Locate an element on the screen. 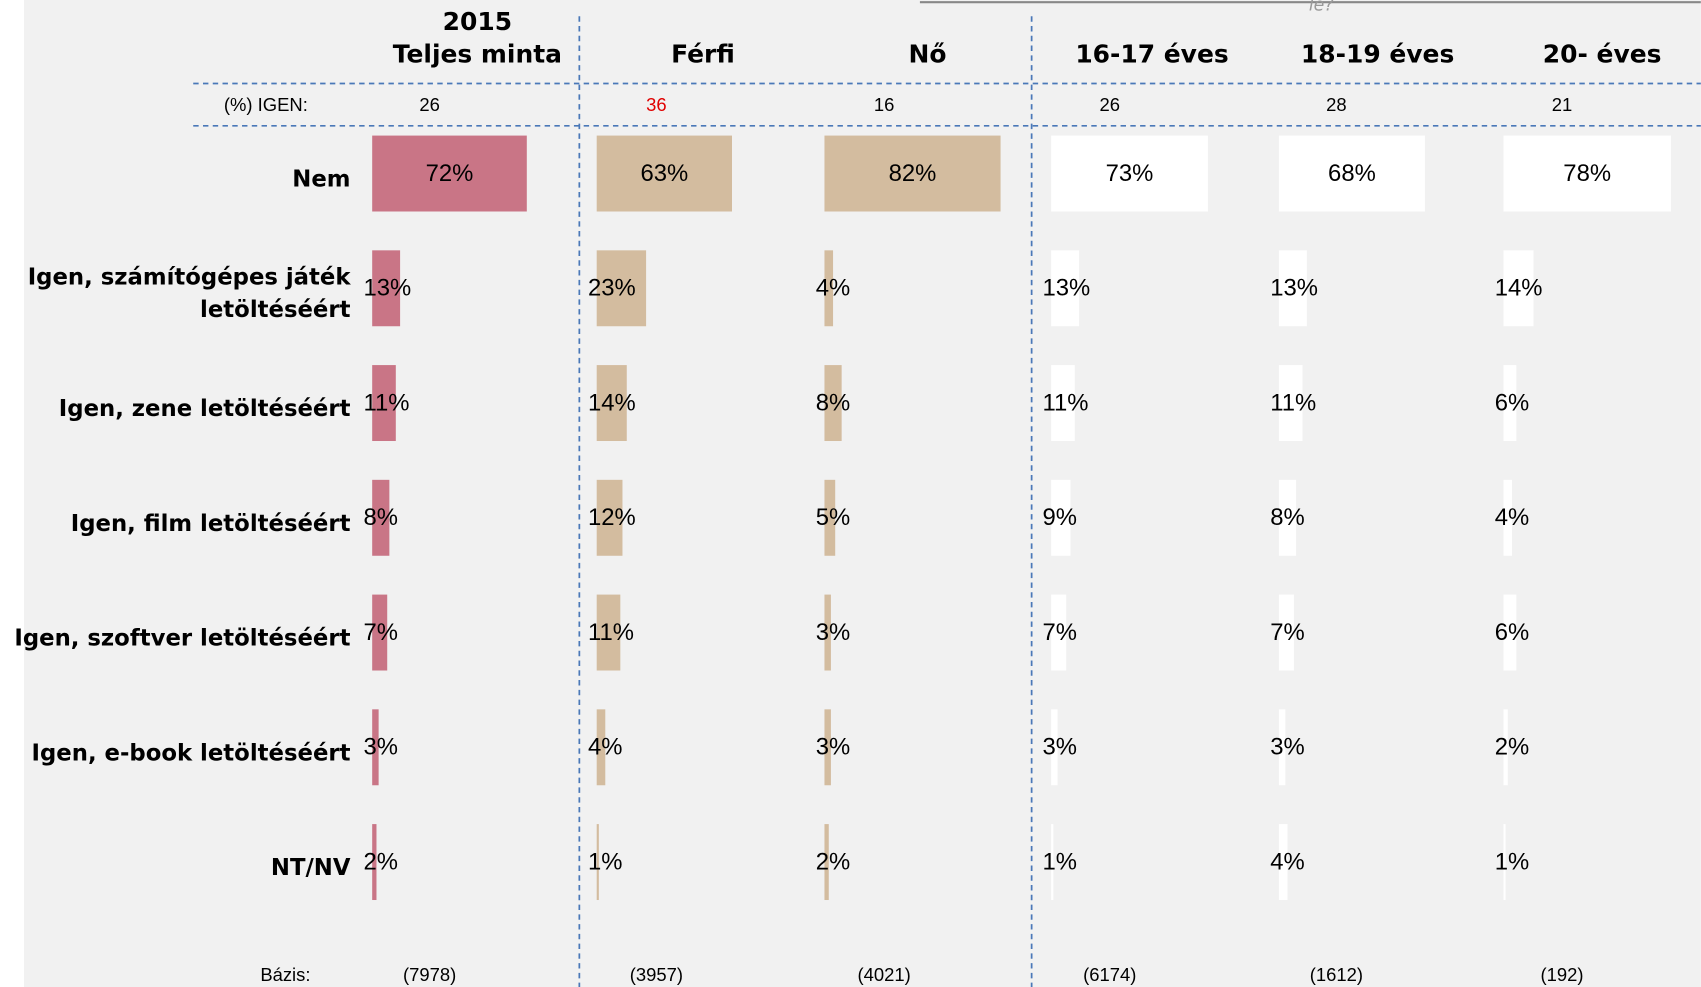 The width and height of the screenshot is (1701, 987). base-value: (7978) is located at coordinates (429, 974).